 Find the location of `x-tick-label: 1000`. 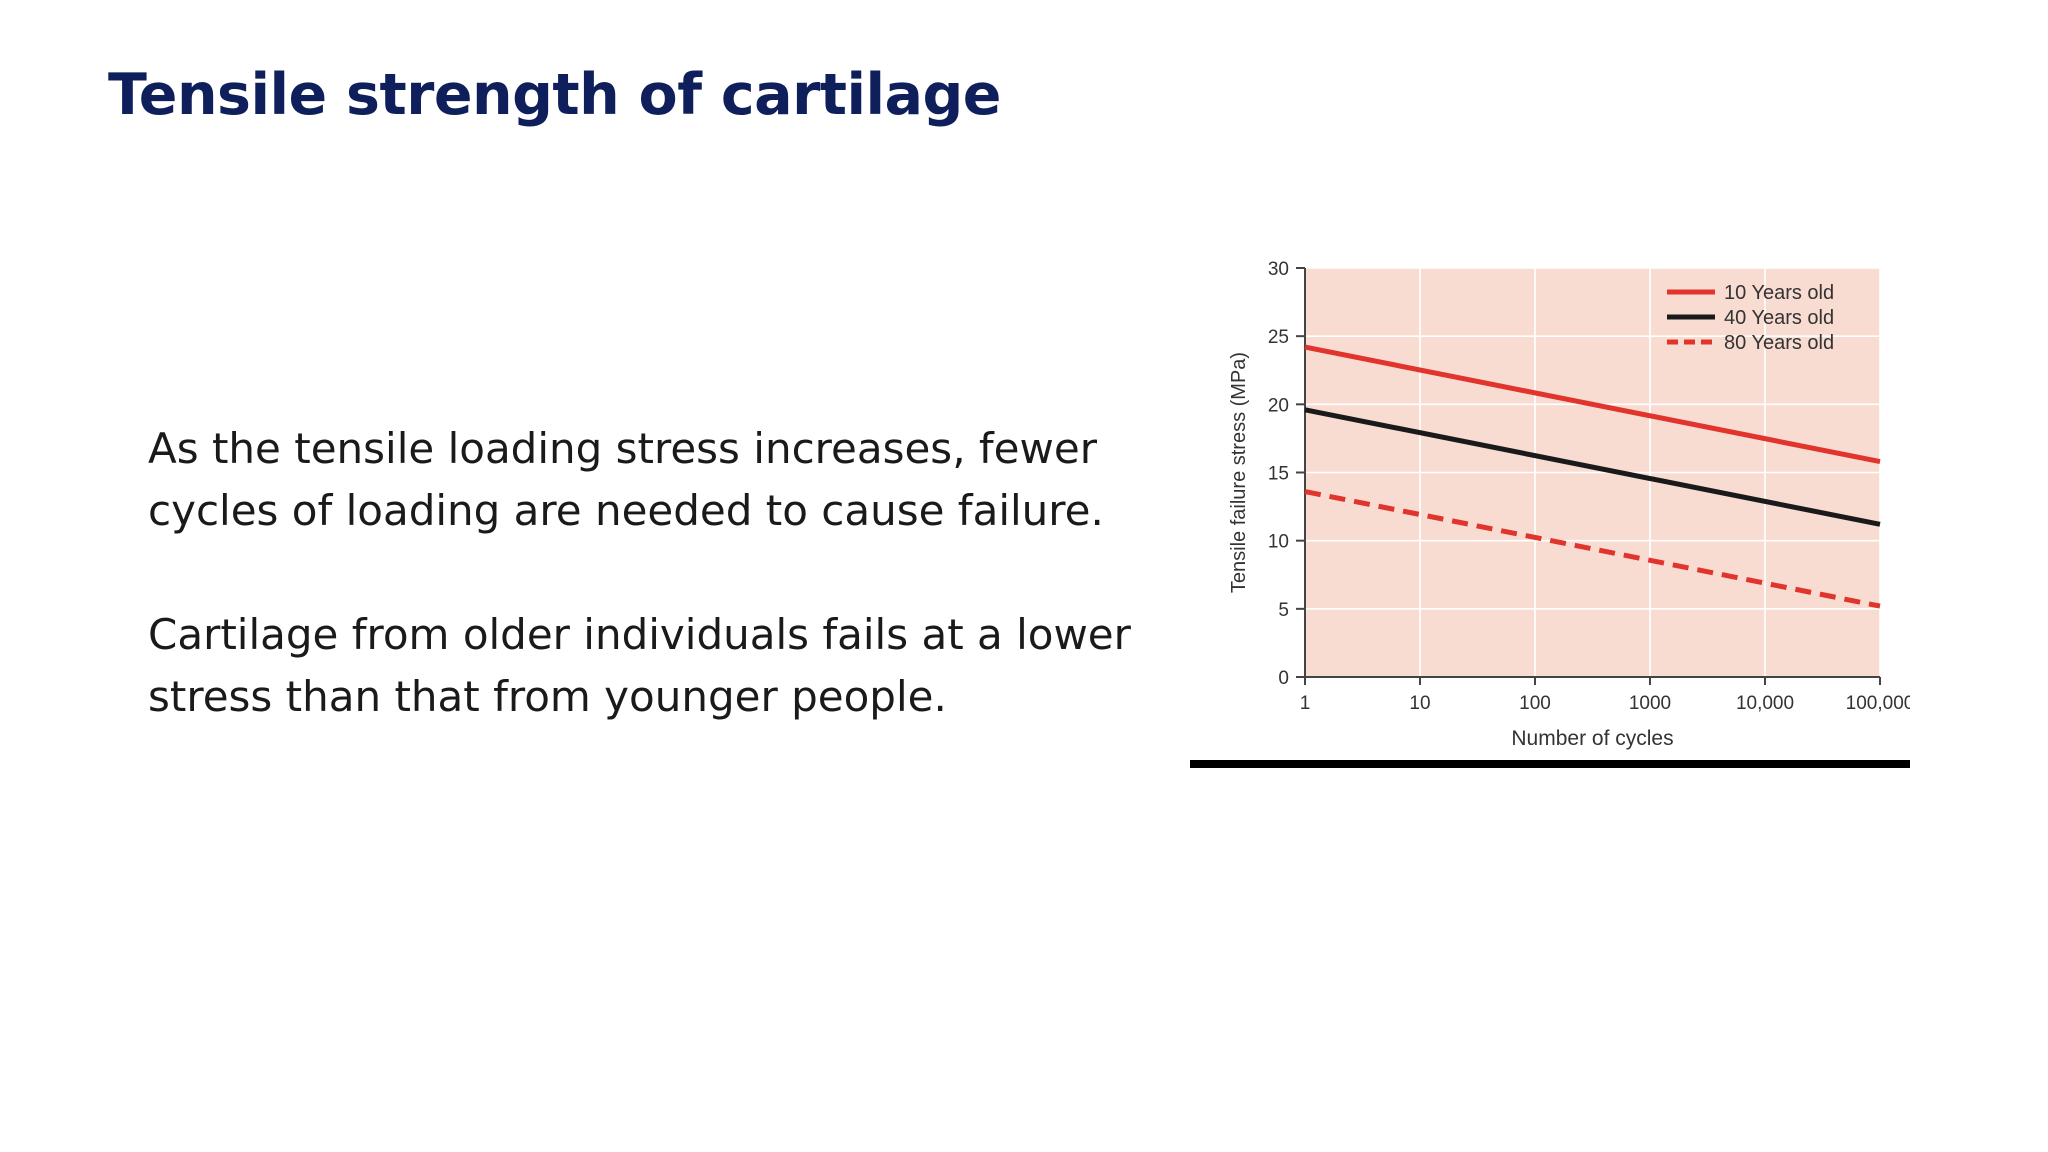

x-tick-label: 1000 is located at coordinates (1650, 703).